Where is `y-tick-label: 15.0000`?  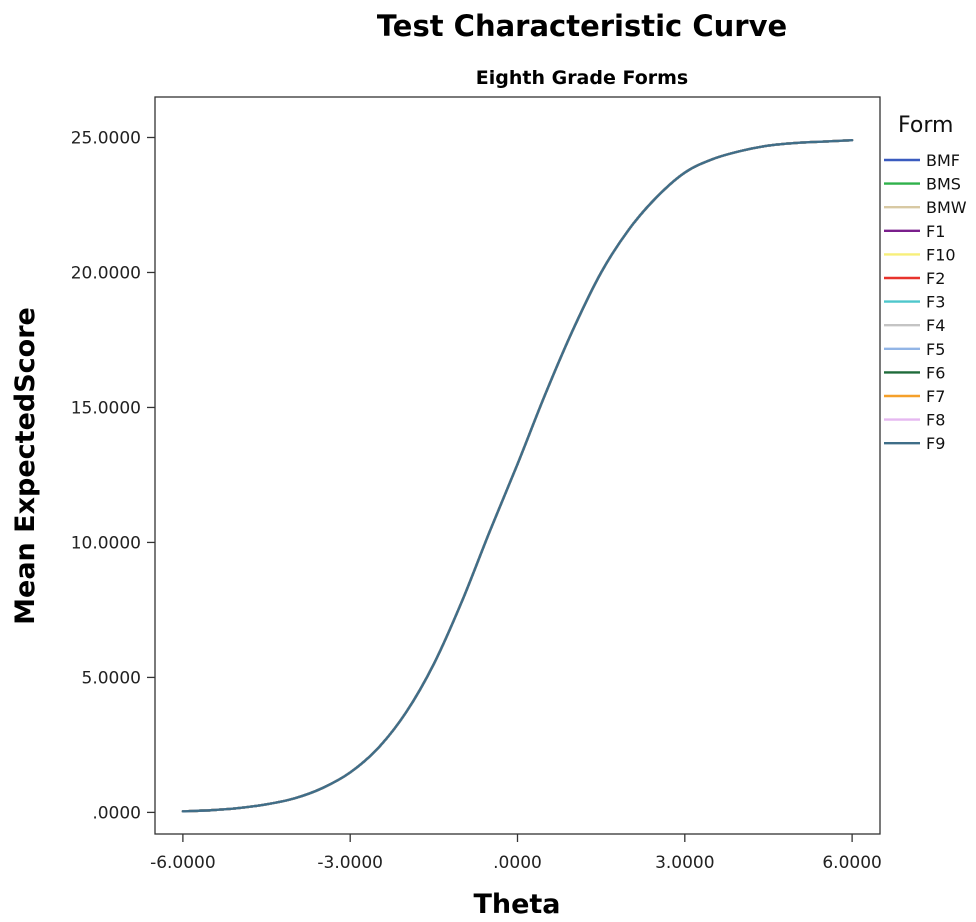
y-tick-label: 15.0000 is located at coordinates (106, 408).